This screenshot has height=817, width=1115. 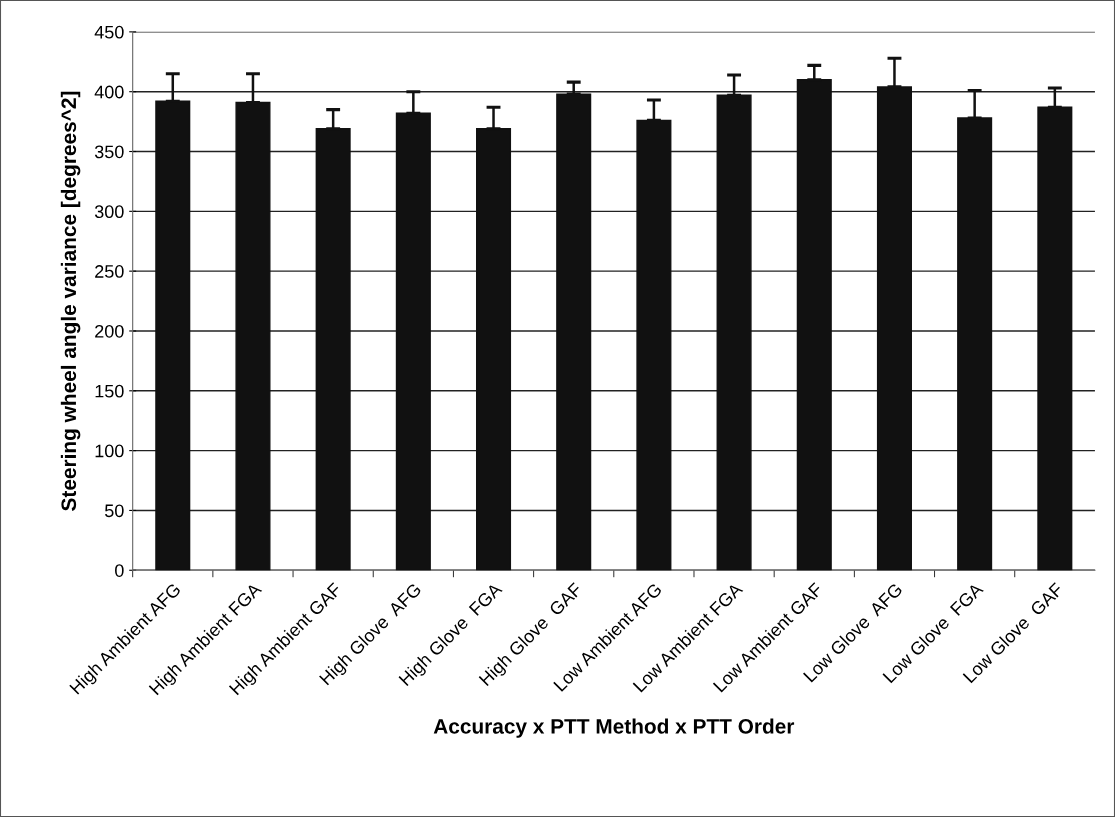 What do you see at coordinates (114, 511) in the screenshot?
I see `y-tick-label: 50` at bounding box center [114, 511].